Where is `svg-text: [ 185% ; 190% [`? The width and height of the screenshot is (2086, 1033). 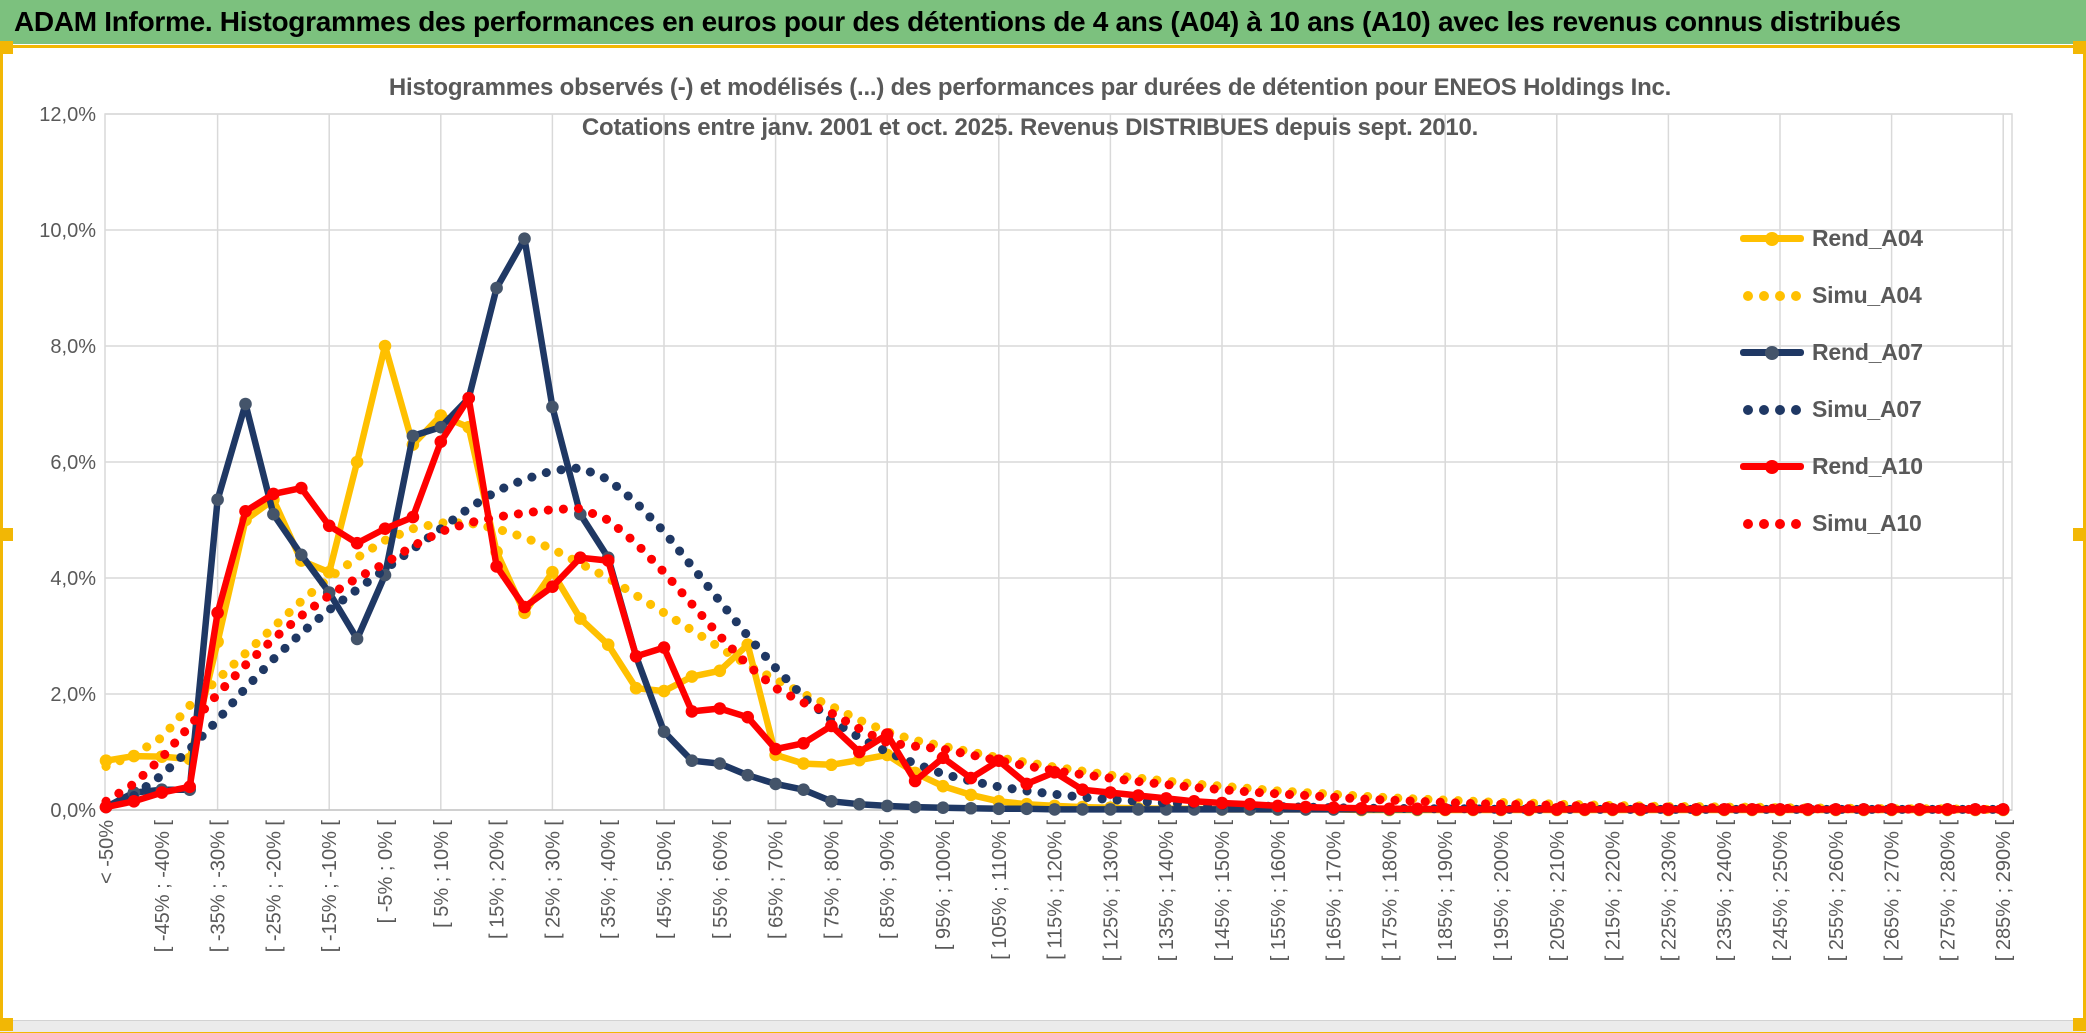
svg-text: [ 185% ; 190% [ is located at coordinates (1446, 891).